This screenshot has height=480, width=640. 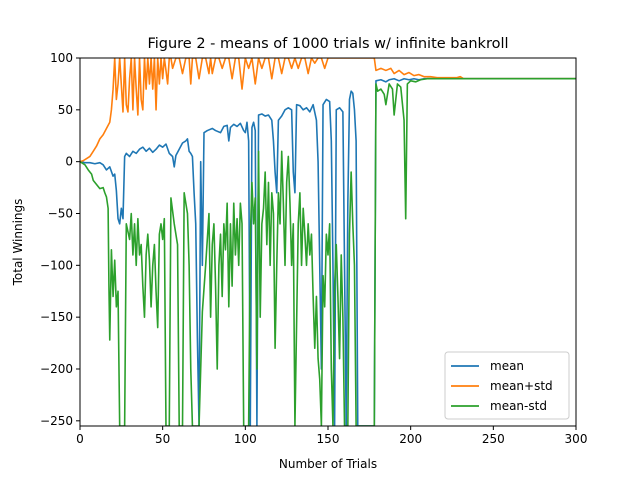 What do you see at coordinates (521, 386) in the screenshot?
I see `legend-label-mean-std: mean+std` at bounding box center [521, 386].